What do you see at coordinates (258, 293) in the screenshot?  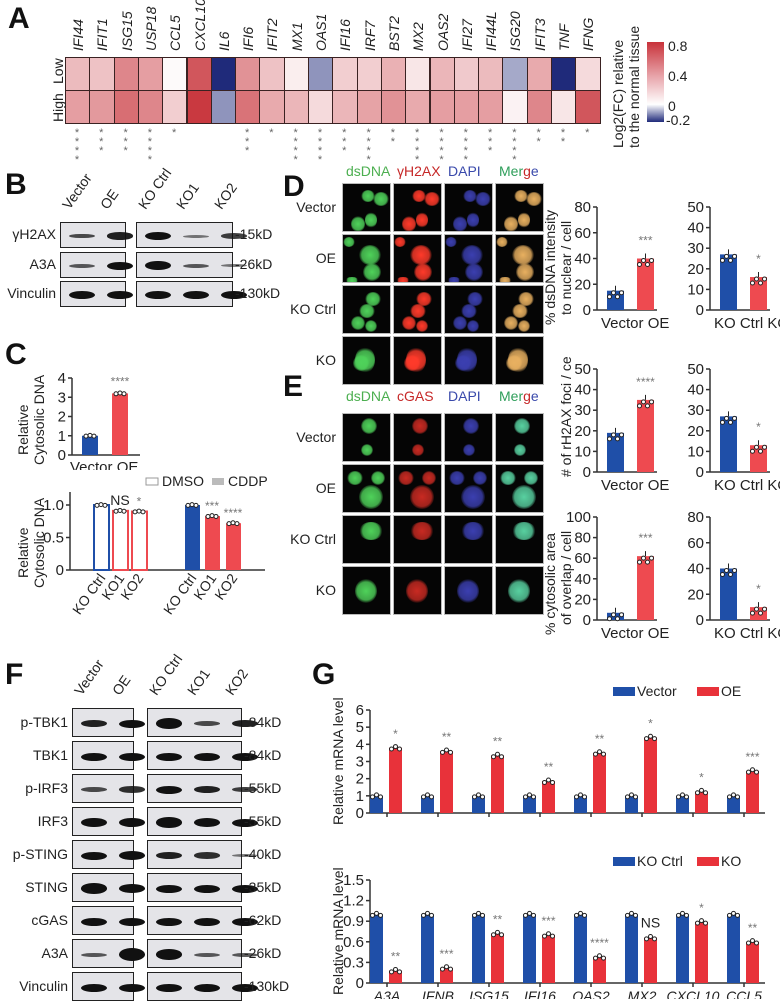 I see `molecular-weight-label: -130kD` at bounding box center [258, 293].